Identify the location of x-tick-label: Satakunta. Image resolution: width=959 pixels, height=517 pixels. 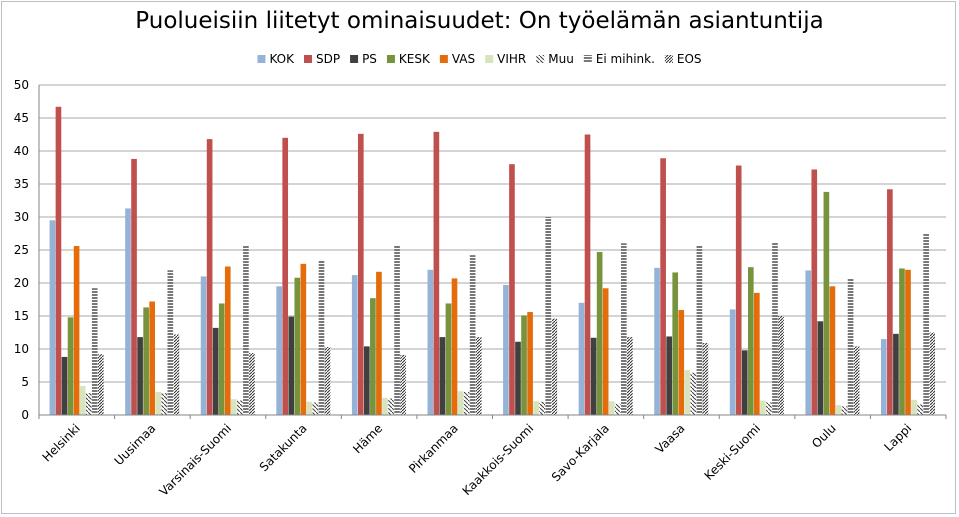
(283, 447).